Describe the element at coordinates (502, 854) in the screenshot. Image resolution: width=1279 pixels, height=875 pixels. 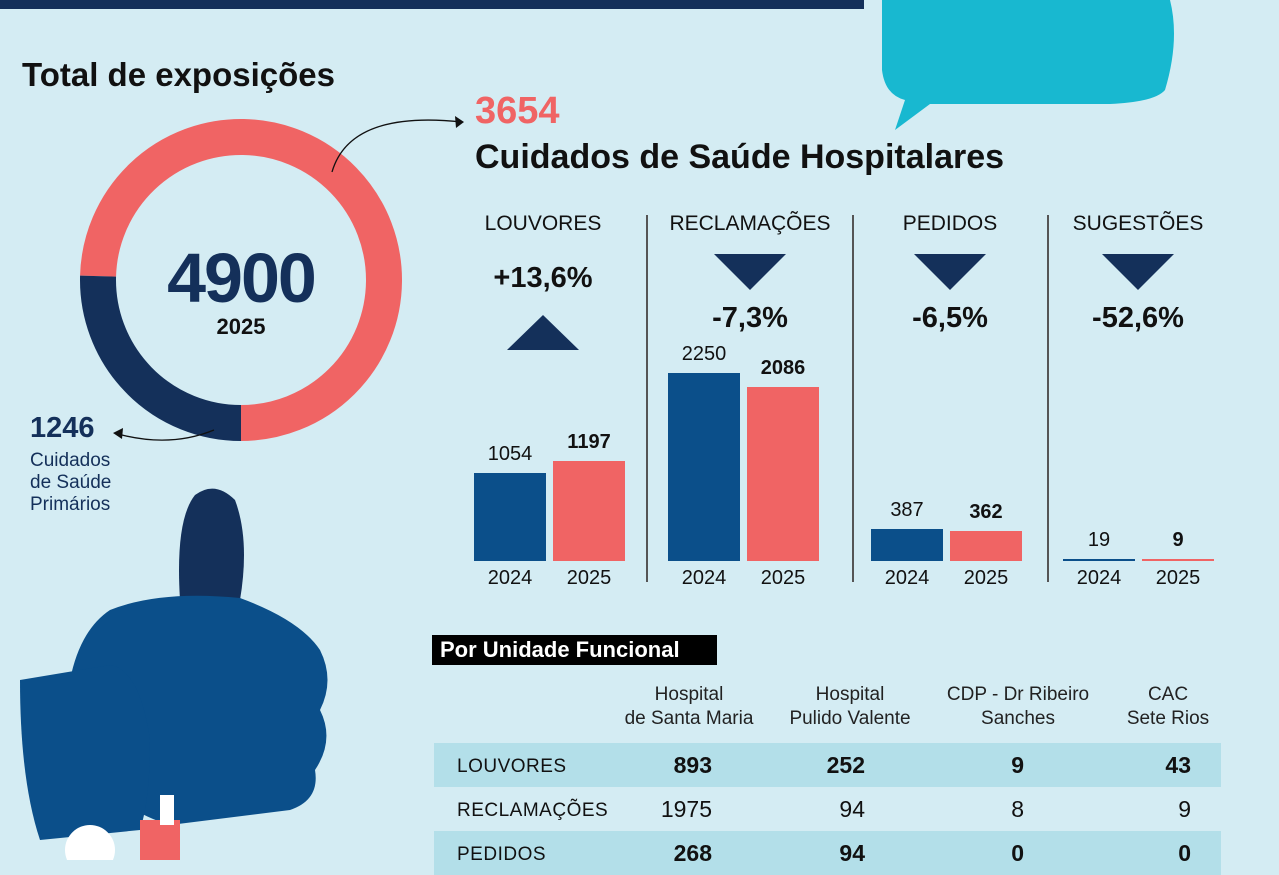
I see `row-label: PEDIDOS` at that location.